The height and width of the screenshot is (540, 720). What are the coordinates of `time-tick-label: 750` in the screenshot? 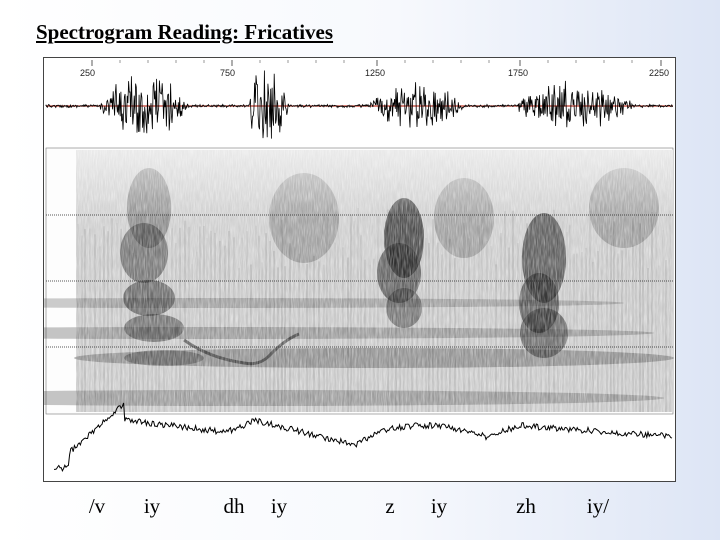 It's located at (227, 73).